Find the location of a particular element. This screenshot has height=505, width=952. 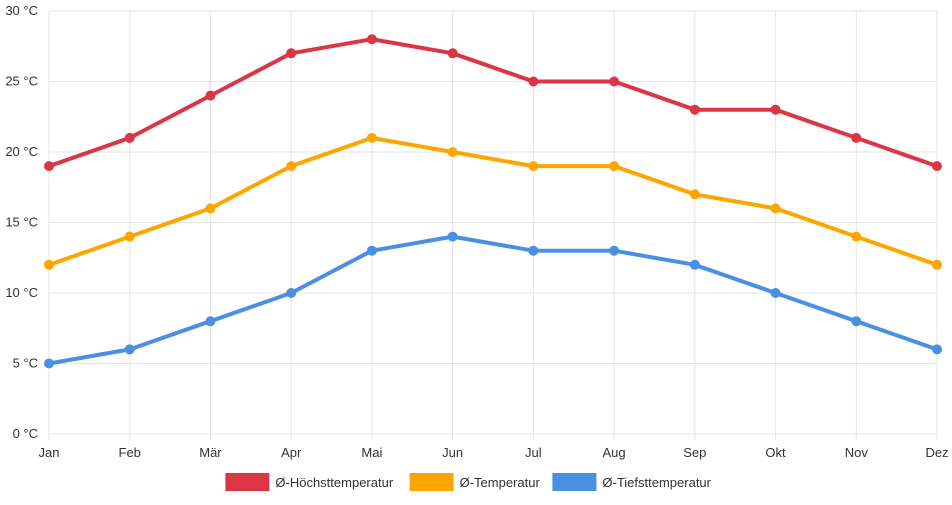

x-tick-label: Feb is located at coordinates (130, 452).